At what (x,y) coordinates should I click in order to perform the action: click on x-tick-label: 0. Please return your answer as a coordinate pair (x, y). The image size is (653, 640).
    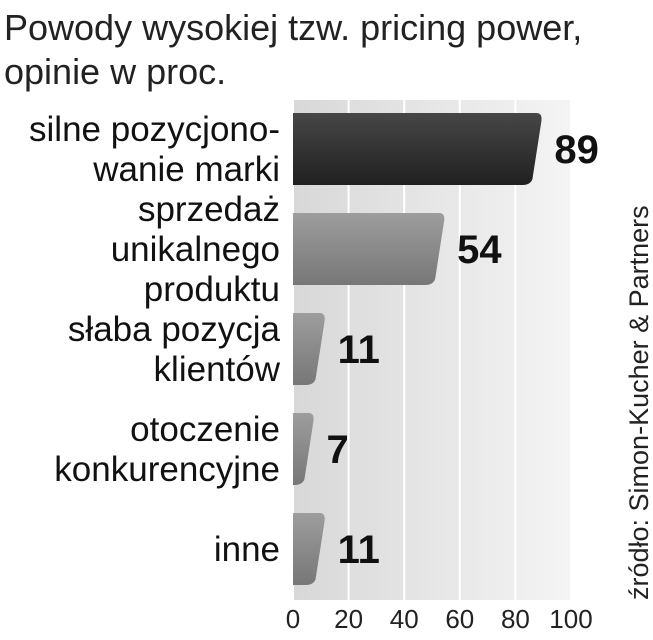
    Looking at the image, I should click on (293, 619).